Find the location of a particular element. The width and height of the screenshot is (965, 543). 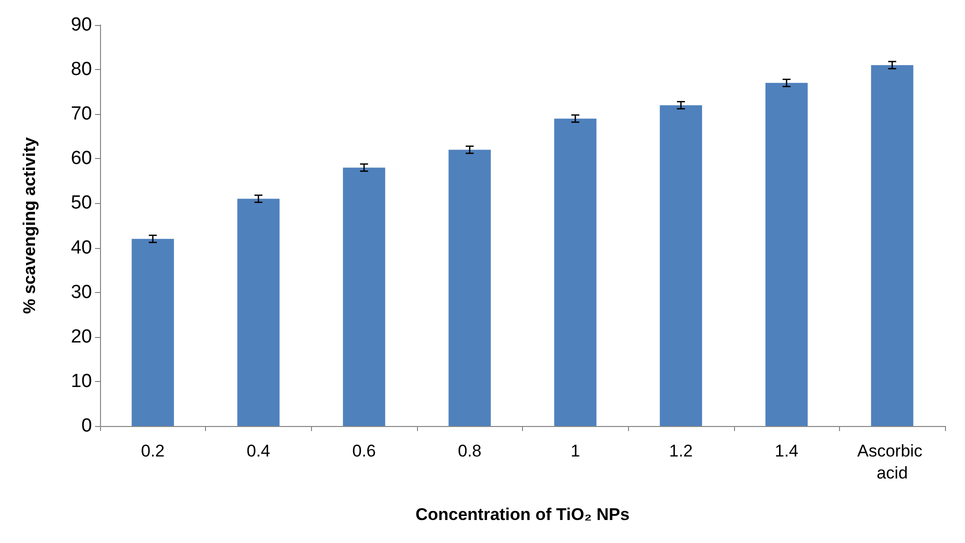

x-axis-title: Concentration of TiO₂ NPs is located at coordinates (522, 514).